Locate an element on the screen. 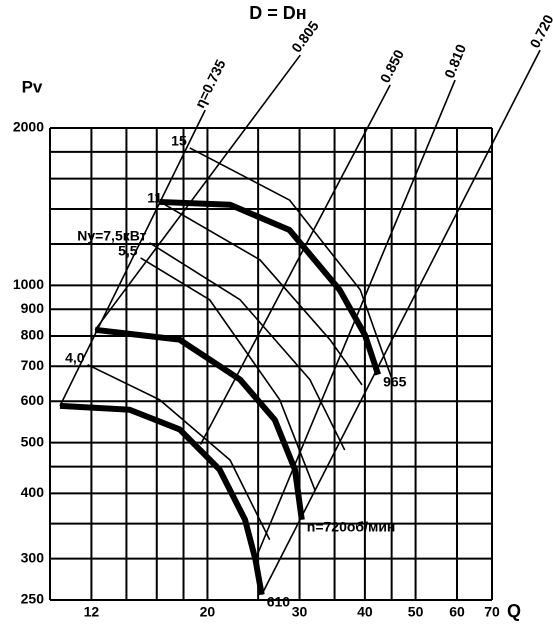 The image size is (553, 625). x-tick-label: 60 is located at coordinates (457, 612).